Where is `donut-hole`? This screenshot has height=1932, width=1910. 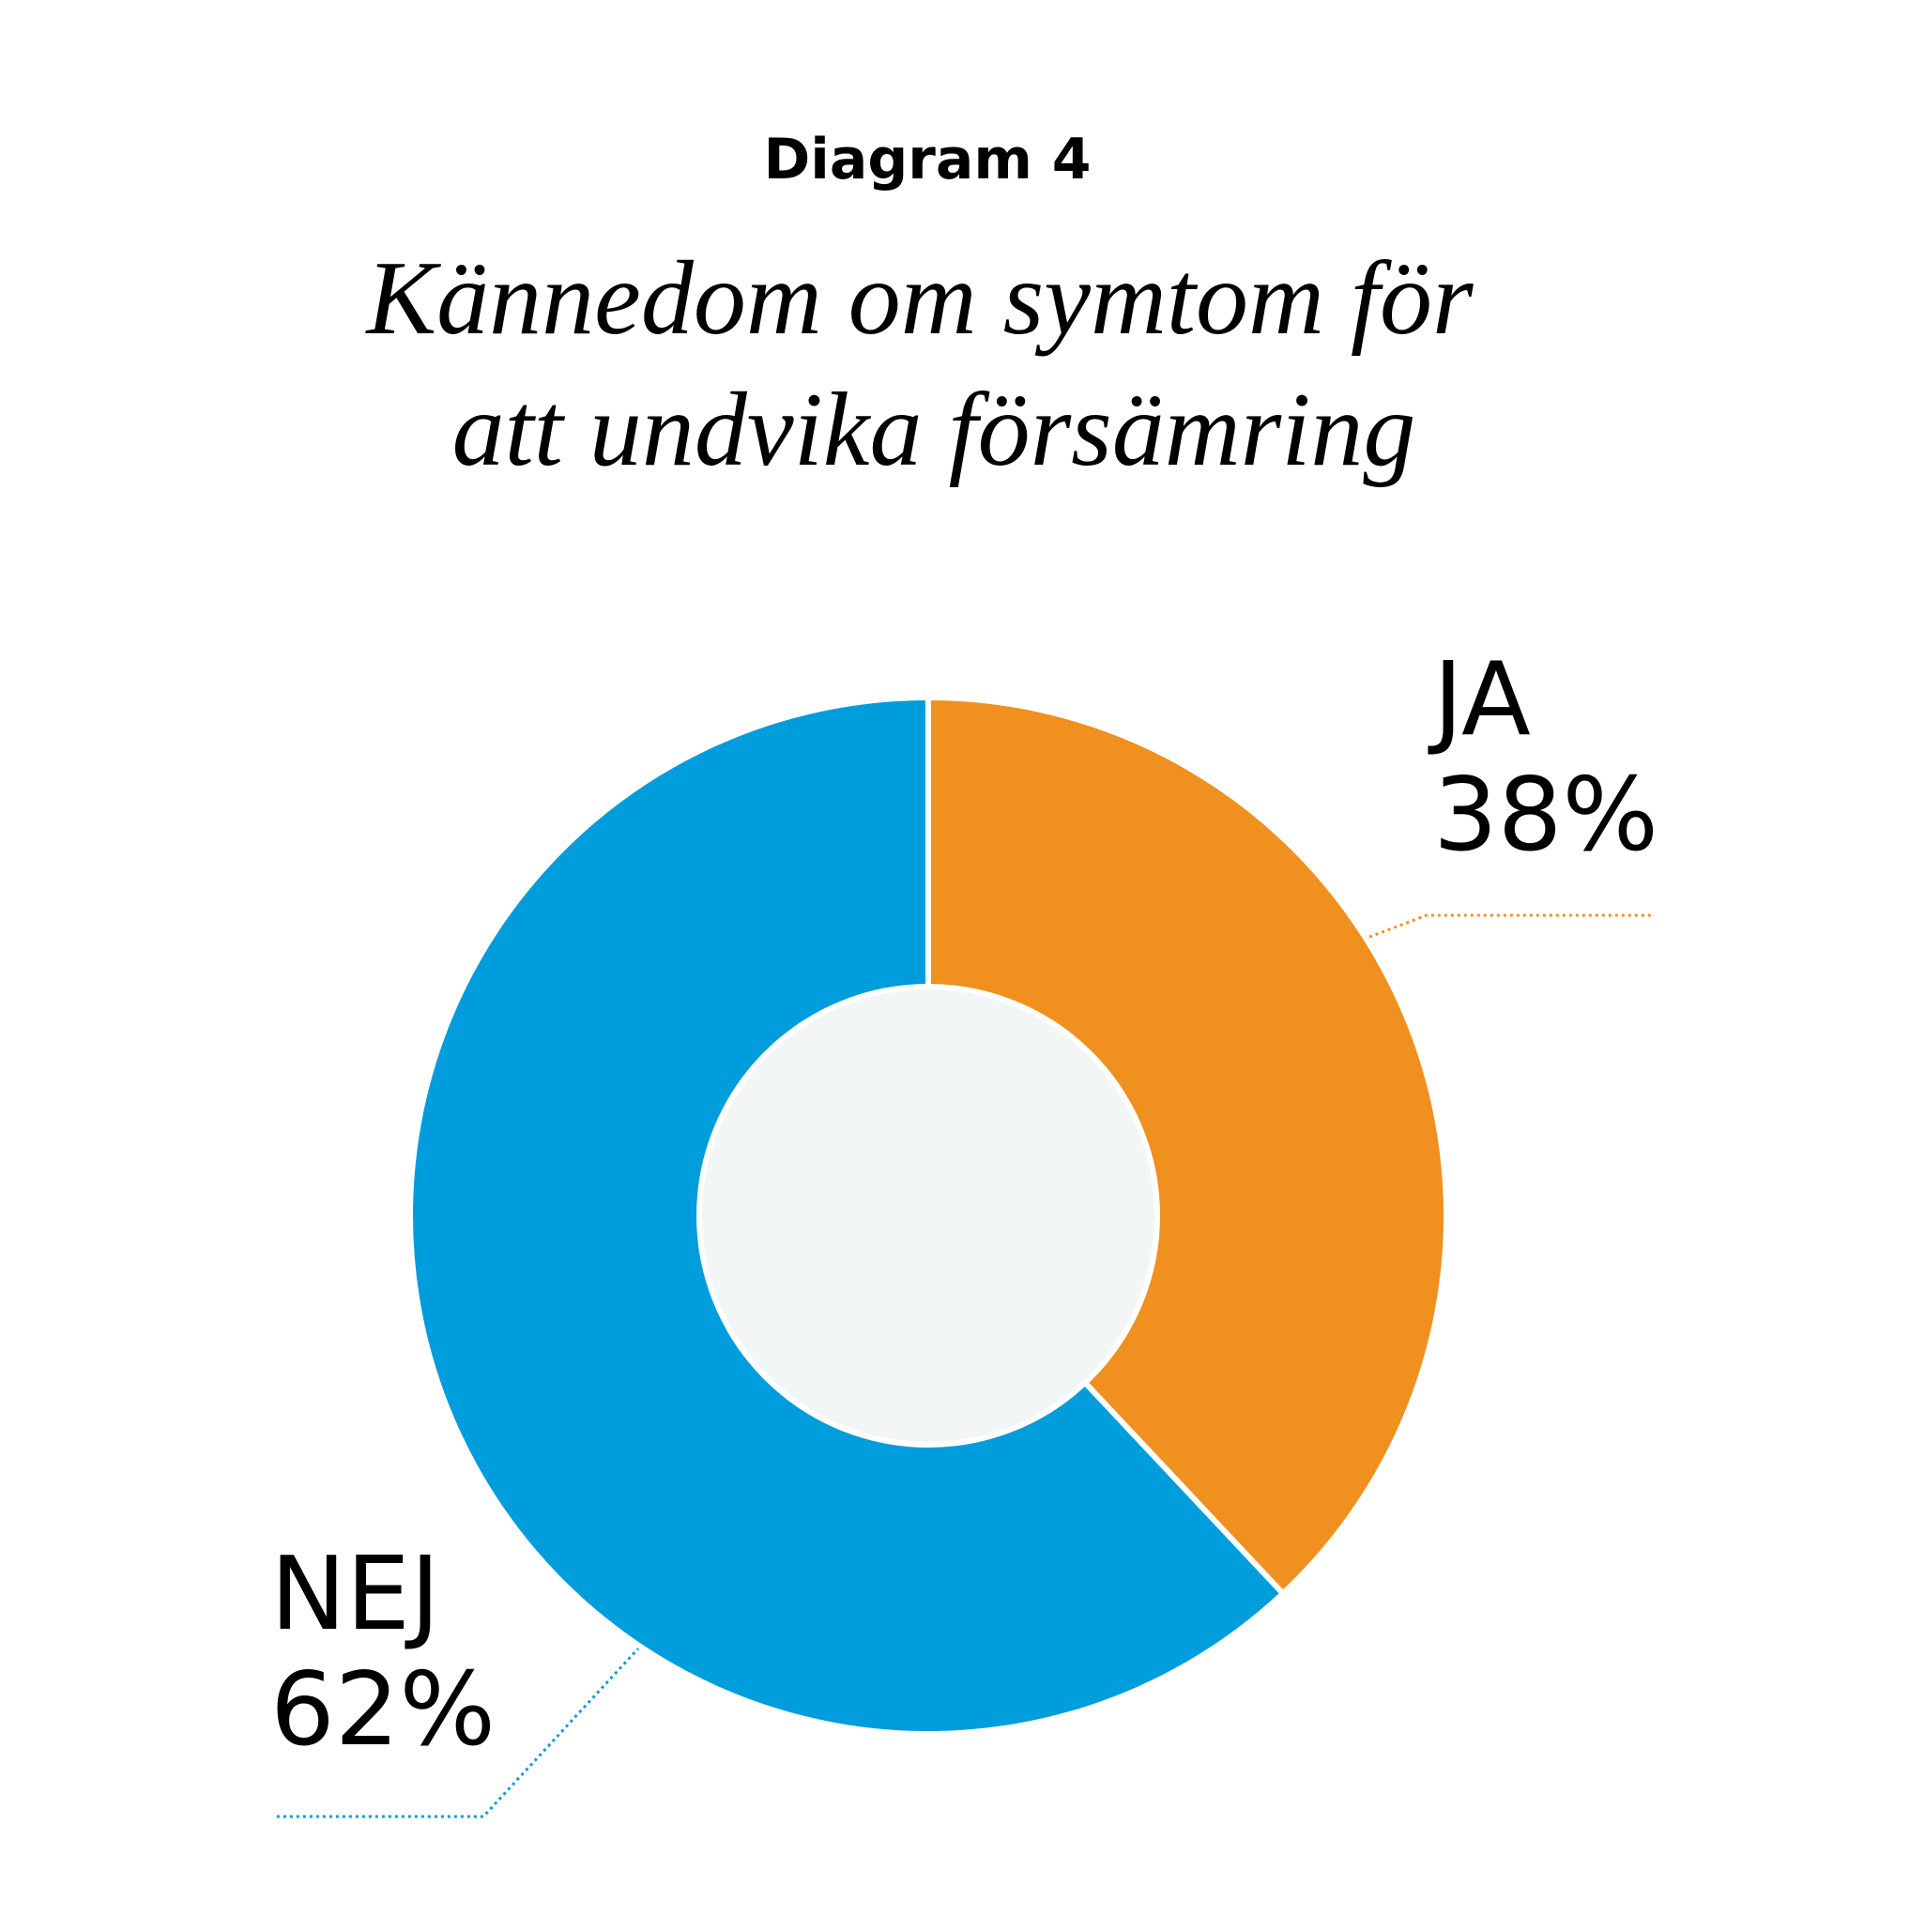 donut-hole is located at coordinates (928, 1216).